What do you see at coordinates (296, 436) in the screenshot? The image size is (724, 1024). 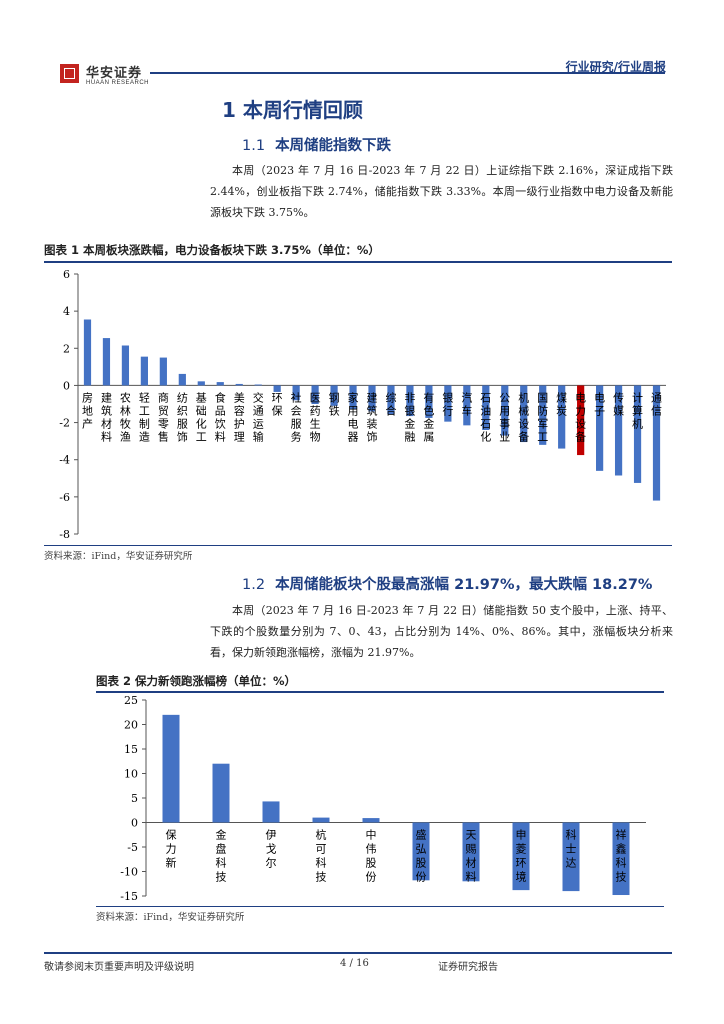 I see `x-tick-char: 务` at bounding box center [296, 436].